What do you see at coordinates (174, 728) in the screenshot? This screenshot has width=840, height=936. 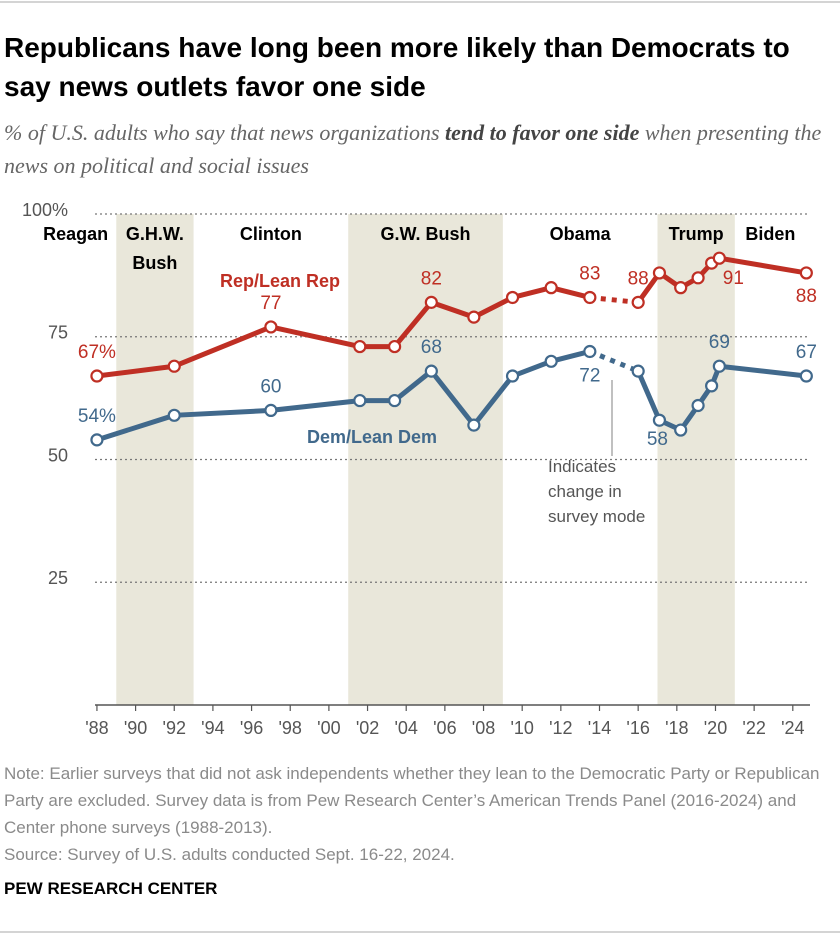 I see `x-tick-label: '92` at bounding box center [174, 728].